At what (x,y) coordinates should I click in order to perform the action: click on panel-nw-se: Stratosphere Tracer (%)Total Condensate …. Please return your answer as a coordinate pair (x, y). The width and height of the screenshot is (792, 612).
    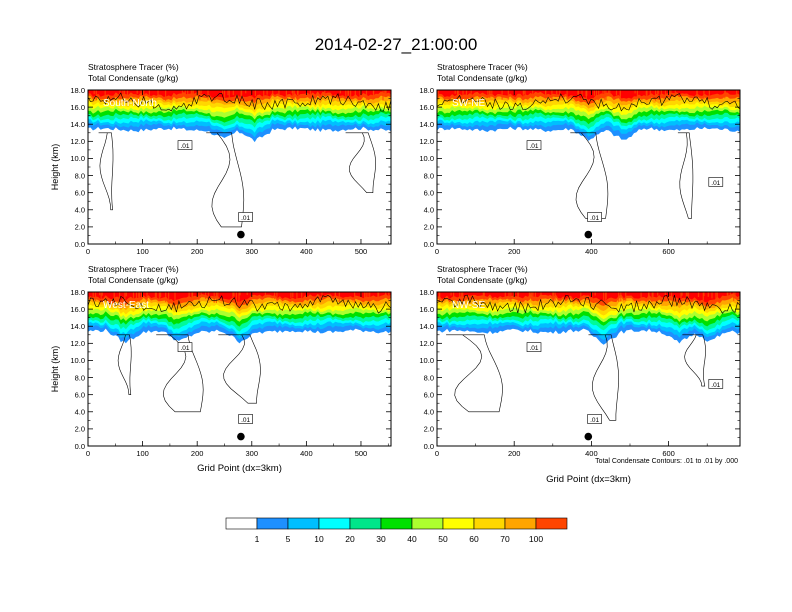
    Looking at the image, I should click on (580, 374).